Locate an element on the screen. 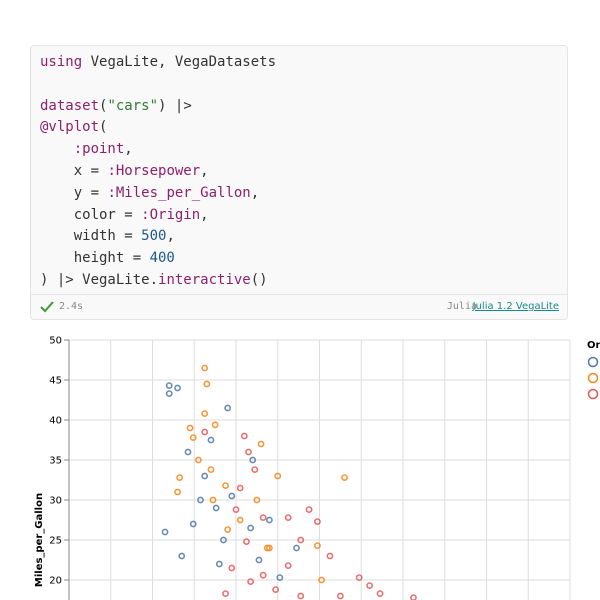 This screenshot has height=600, width=600. code-token: @vlplot is located at coordinates (70, 127).